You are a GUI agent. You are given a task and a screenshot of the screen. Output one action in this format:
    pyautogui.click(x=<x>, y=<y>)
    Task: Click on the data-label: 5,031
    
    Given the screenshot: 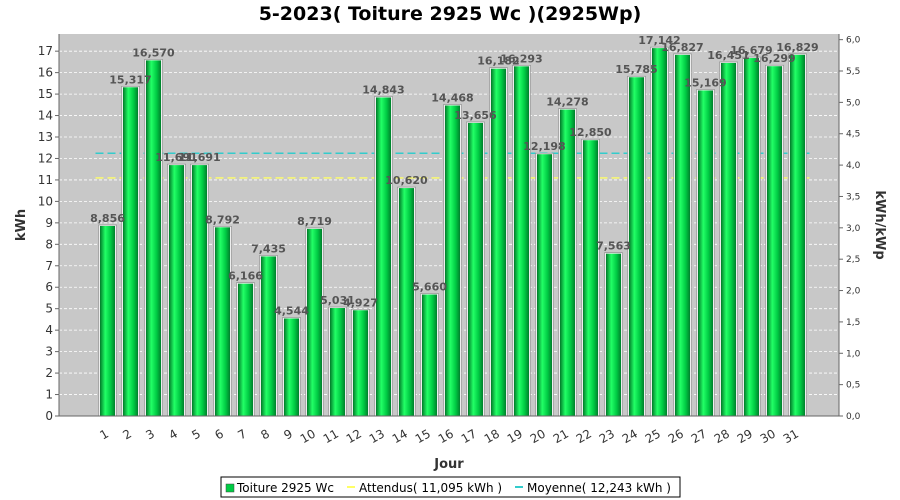 What is the action you would take?
    pyautogui.click(x=337, y=300)
    